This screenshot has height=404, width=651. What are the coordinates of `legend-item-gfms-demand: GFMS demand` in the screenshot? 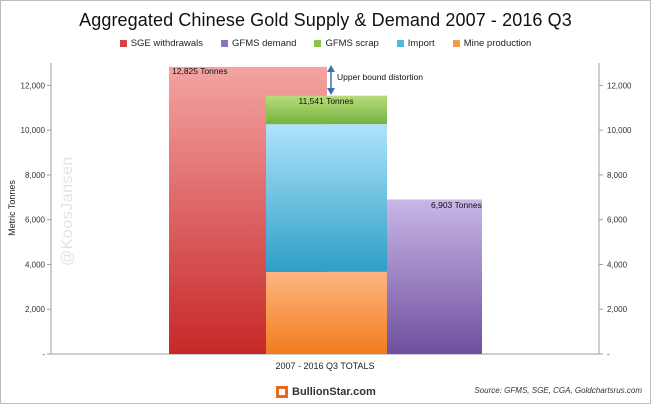 It's located at (258, 43).